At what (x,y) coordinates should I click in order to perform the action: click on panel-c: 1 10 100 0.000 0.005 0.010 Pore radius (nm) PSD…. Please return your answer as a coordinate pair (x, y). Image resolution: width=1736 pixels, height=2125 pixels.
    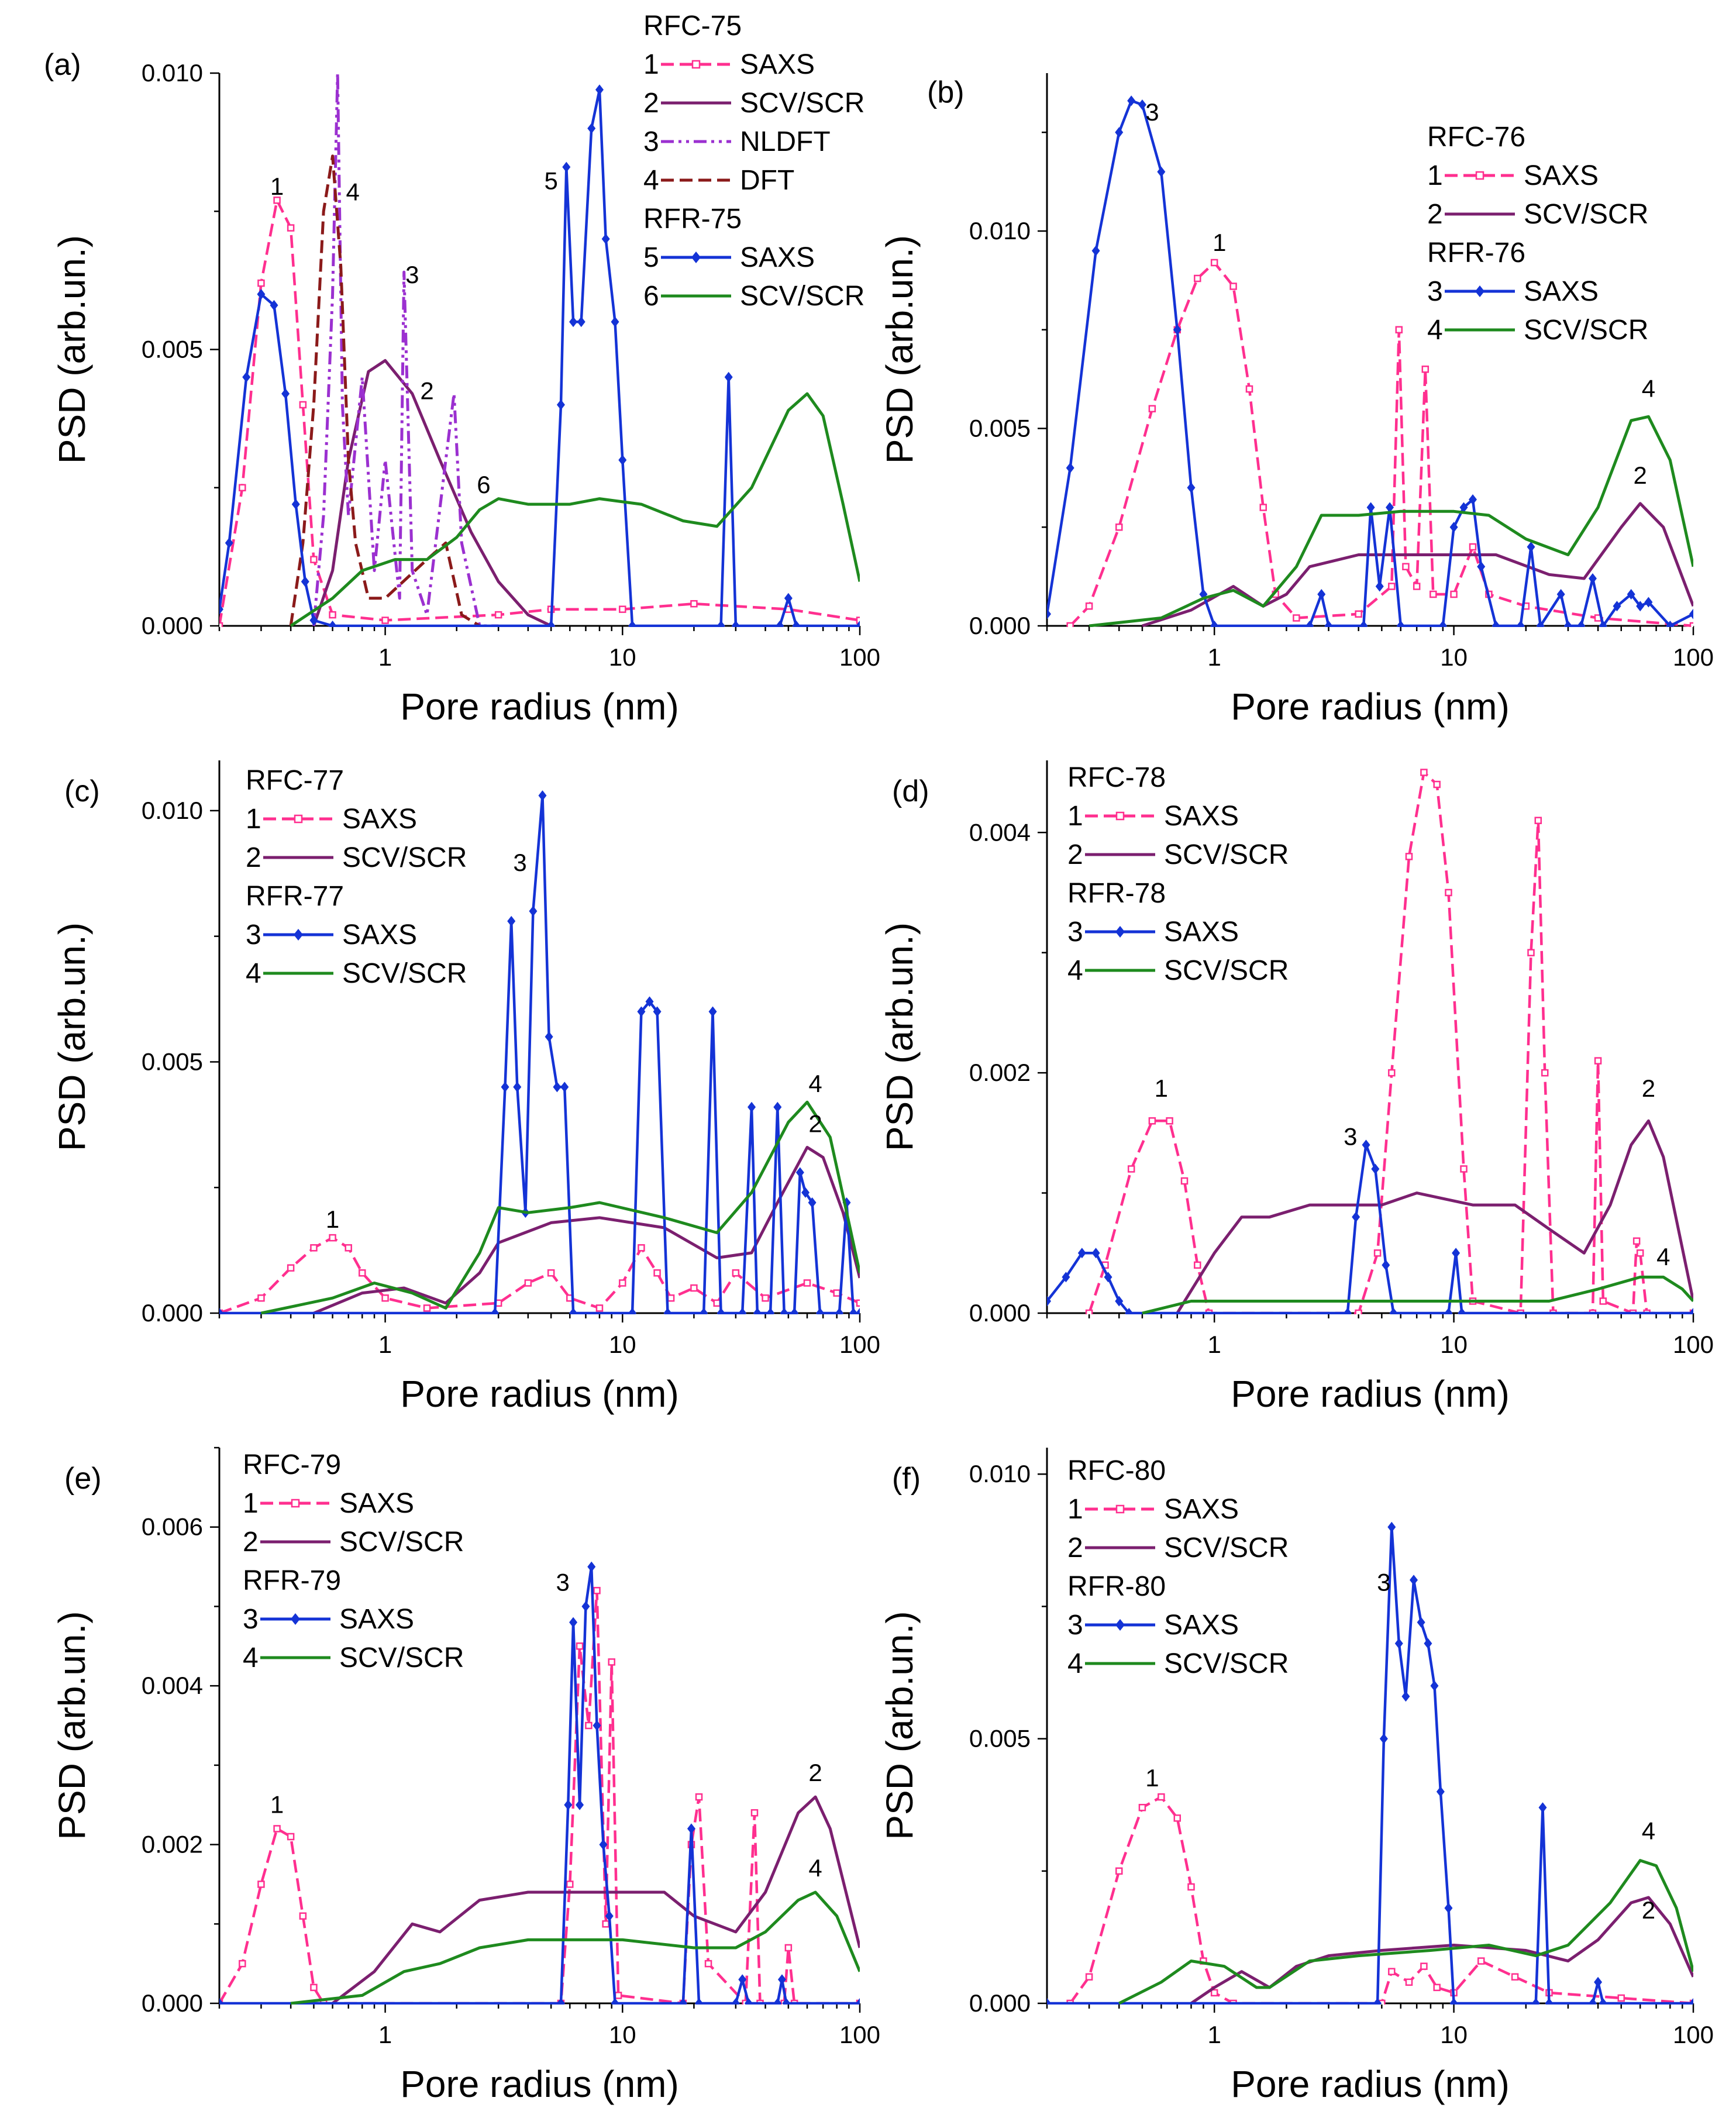
    Looking at the image, I should click on (465, 1087).